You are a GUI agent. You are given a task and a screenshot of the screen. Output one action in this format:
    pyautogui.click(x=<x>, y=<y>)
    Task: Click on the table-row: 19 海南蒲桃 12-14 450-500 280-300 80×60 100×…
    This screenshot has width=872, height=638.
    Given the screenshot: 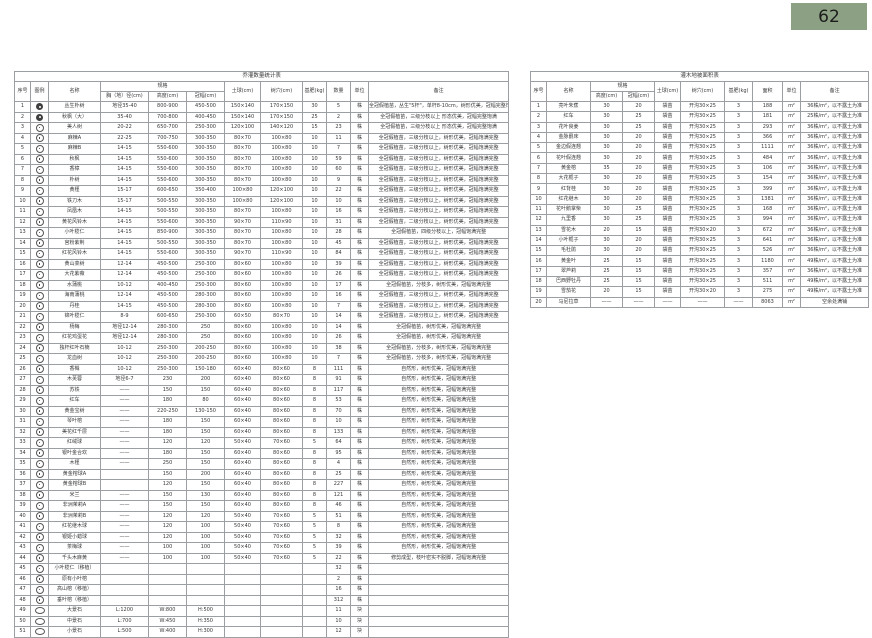 What is the action you would take?
    pyautogui.click(x=262, y=296)
    